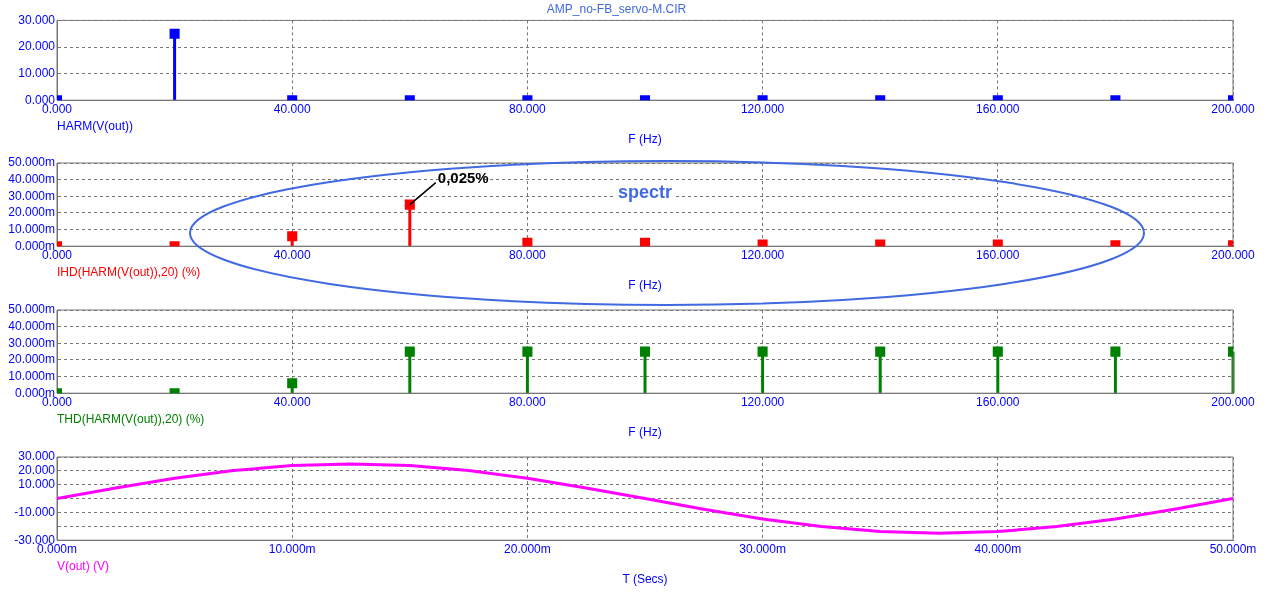  What do you see at coordinates (131, 418) in the screenshot?
I see `series-label: THD(HARM(V(out)),20) (%)` at bounding box center [131, 418].